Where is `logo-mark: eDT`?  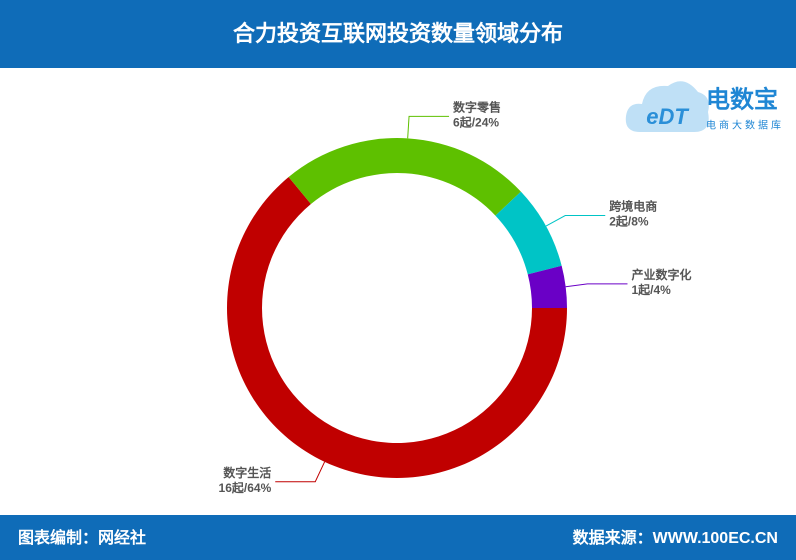
logo-mark: eDT is located at coordinates (667, 116).